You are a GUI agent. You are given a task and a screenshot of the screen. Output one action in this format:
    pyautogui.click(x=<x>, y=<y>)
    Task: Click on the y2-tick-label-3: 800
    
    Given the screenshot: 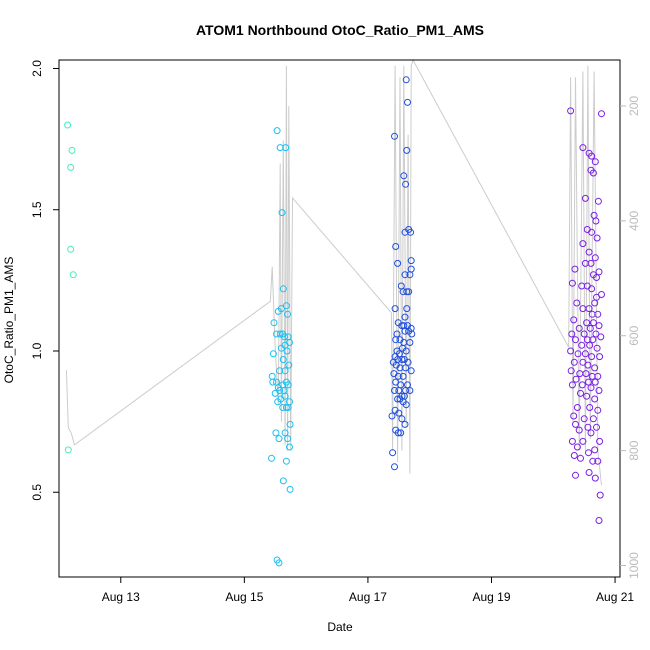 What is the action you would take?
    pyautogui.click(x=634, y=450)
    